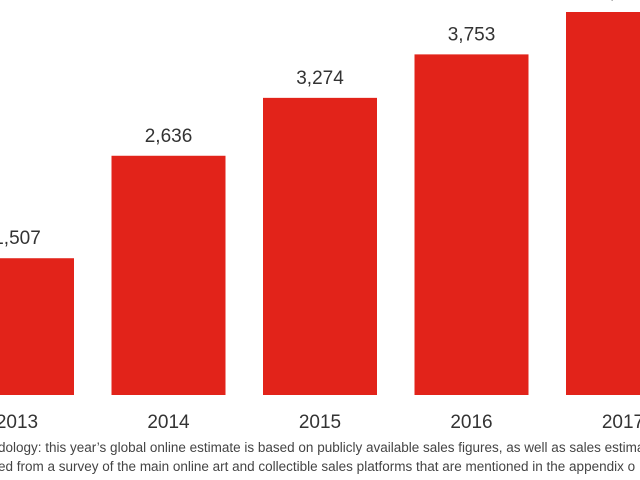 The width and height of the screenshot is (640, 480). Describe the element at coordinates (19, 422) in the screenshot. I see `x-tick-label: 2013` at that location.